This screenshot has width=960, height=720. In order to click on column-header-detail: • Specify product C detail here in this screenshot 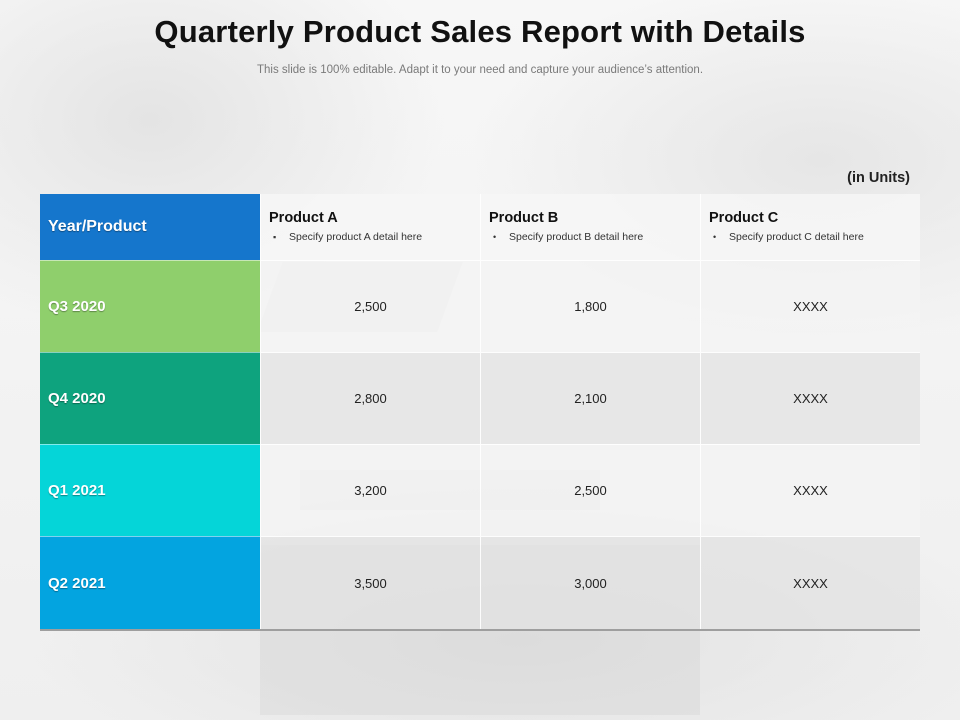, I will do `click(814, 237)`.